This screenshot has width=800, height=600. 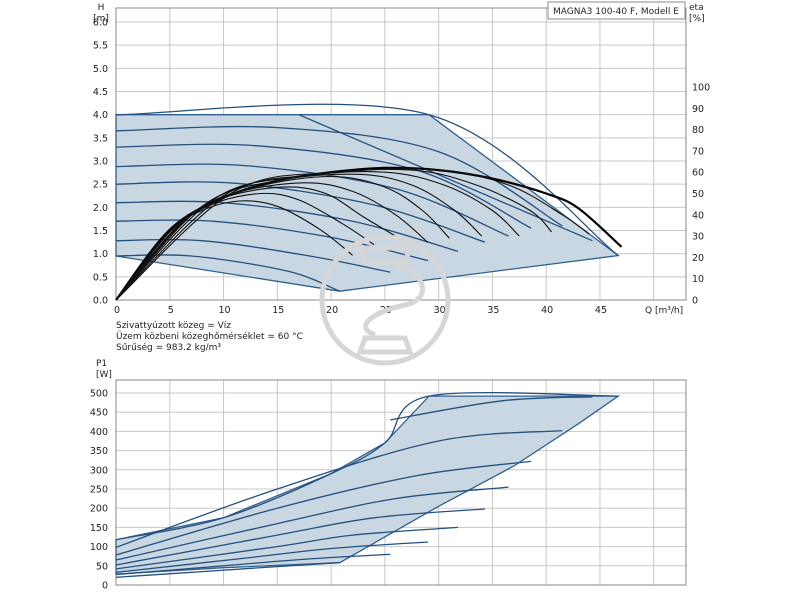 What do you see at coordinates (117, 310) in the screenshot?
I see `x-tick-label: 0` at bounding box center [117, 310].